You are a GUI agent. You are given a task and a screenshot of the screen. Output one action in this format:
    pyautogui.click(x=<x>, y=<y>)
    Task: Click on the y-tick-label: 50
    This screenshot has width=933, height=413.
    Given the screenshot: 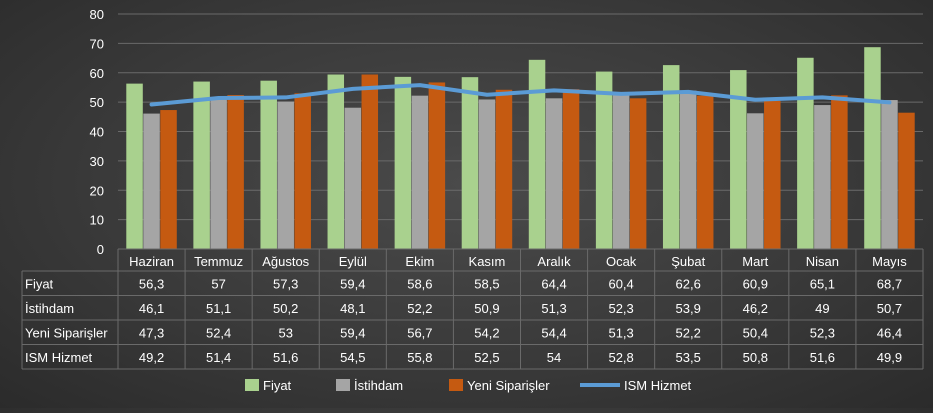 What is the action you would take?
    pyautogui.click(x=97, y=102)
    